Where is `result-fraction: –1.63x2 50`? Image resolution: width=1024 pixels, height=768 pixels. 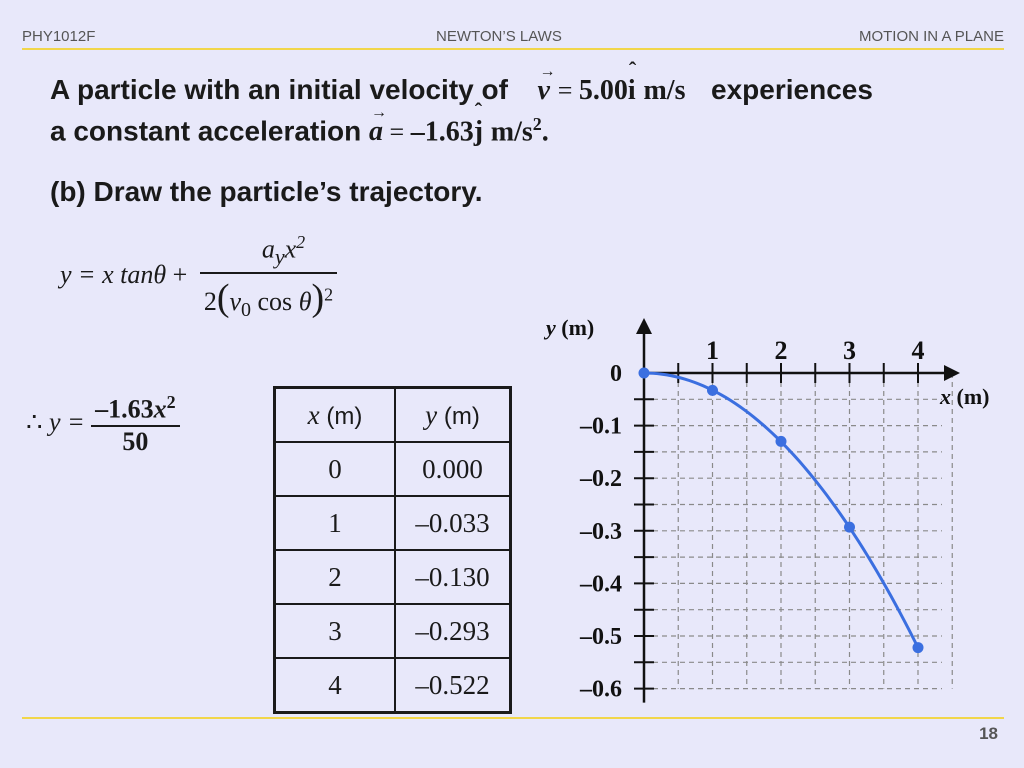
result-fraction: –1.63x2 50 is located at coordinates (135, 424).